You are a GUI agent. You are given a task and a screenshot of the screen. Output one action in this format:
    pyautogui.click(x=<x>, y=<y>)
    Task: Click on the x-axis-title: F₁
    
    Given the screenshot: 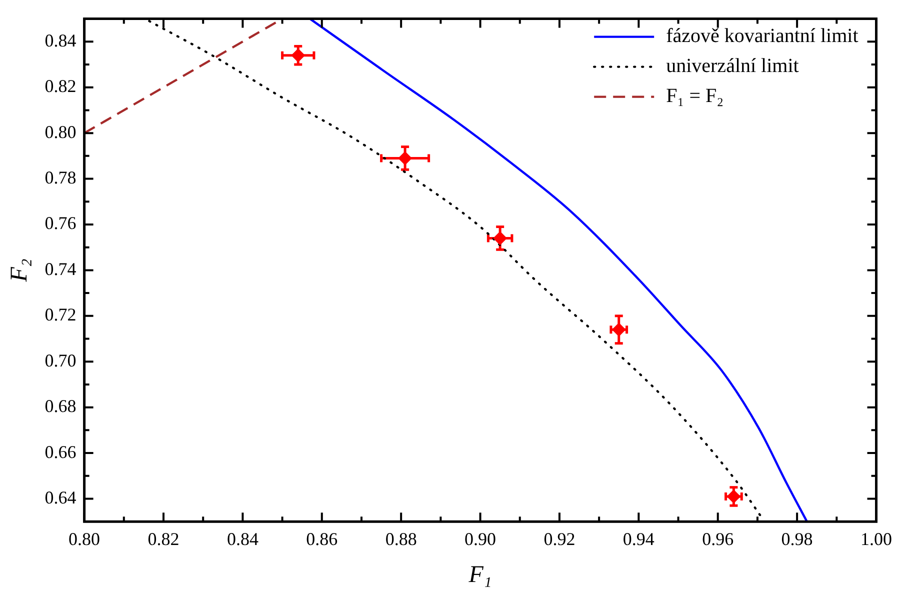 What is the action you would take?
    pyautogui.click(x=480, y=575)
    